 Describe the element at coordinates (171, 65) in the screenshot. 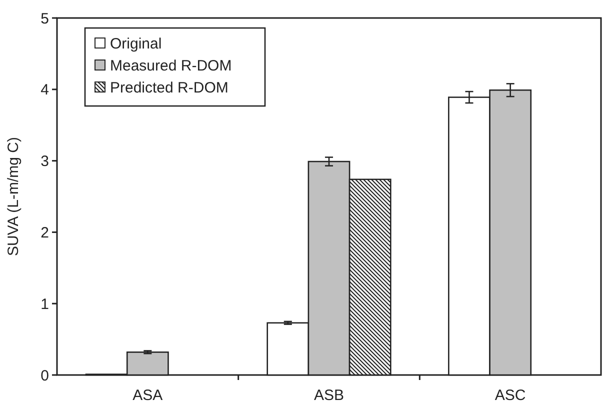

I see `legend-label: Measured R-DOM` at that location.